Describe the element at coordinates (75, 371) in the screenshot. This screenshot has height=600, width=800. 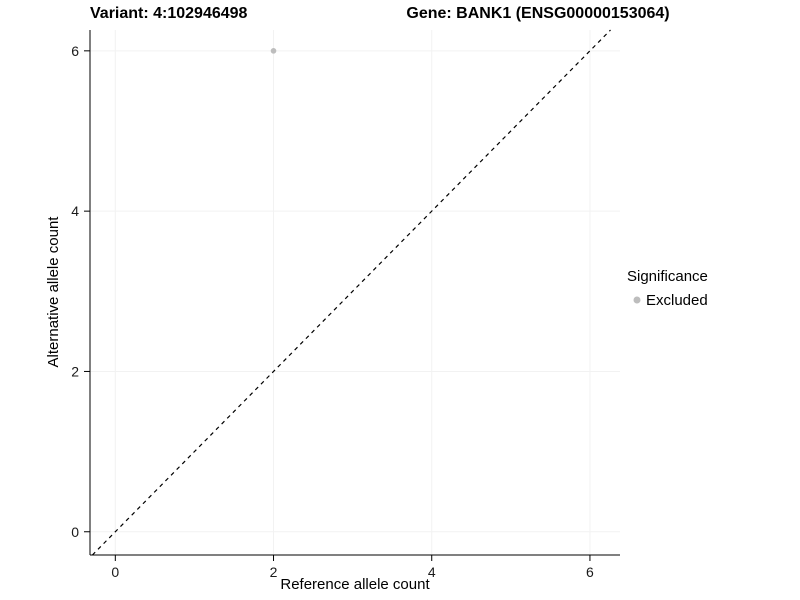
I see `y-tick-label: 2` at that location.